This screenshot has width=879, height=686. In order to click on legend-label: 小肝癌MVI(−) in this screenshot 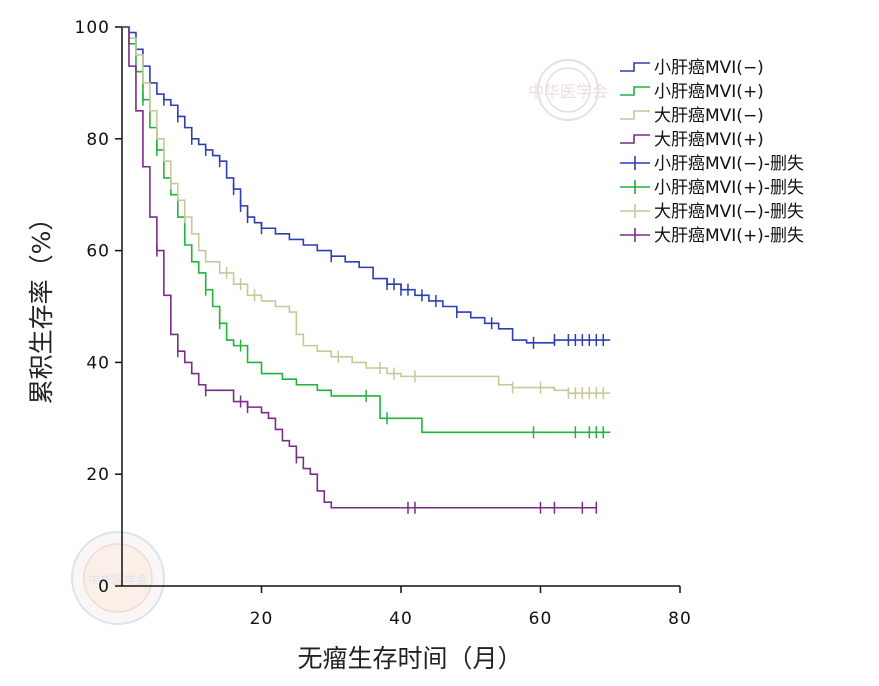, I will do `click(709, 68)`.